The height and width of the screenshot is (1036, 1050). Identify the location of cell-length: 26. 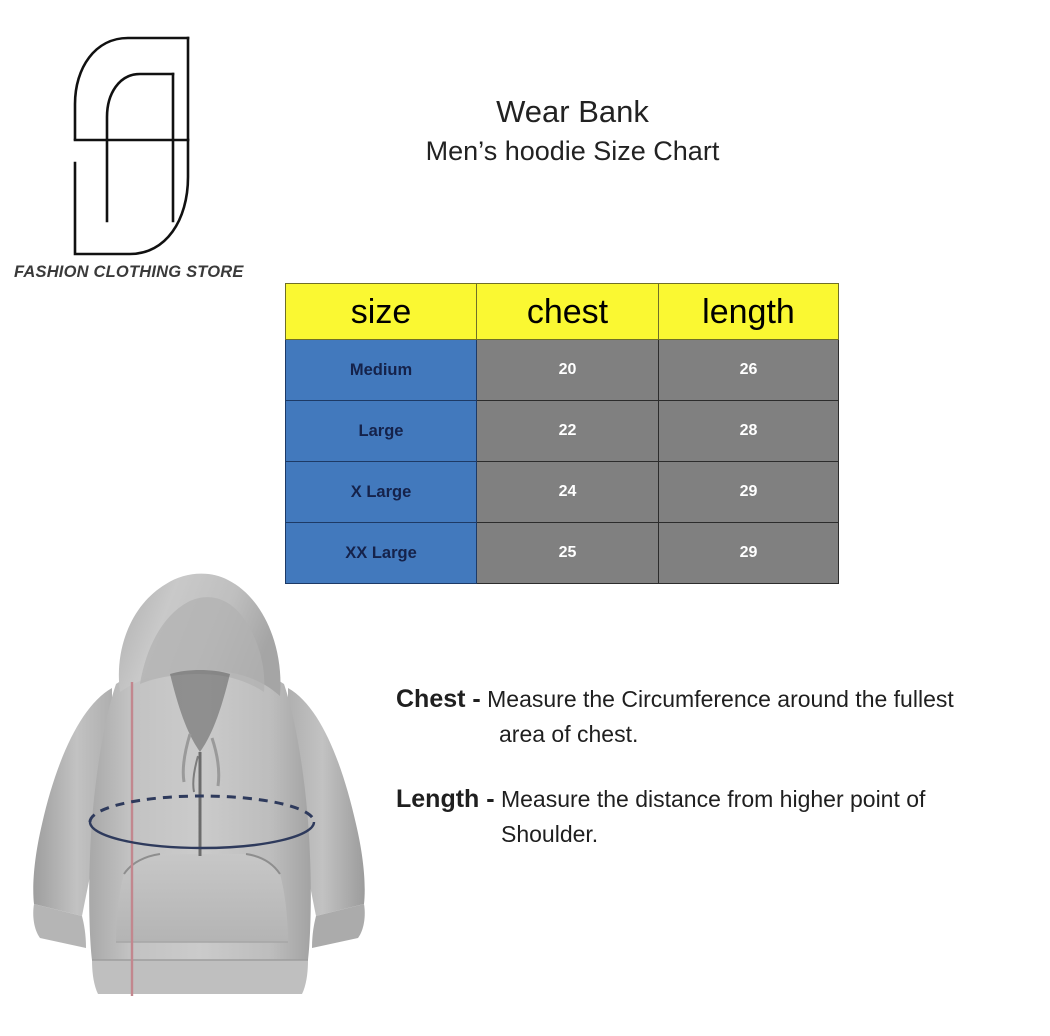
(748, 370).